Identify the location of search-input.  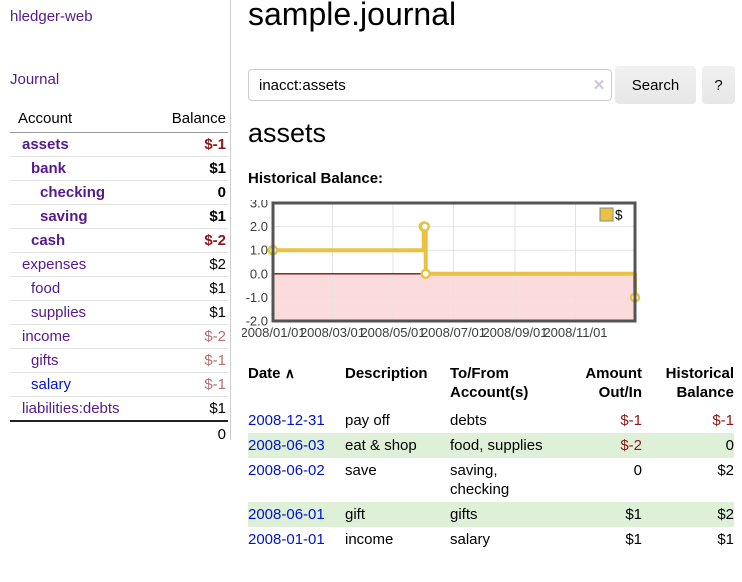
(430, 85).